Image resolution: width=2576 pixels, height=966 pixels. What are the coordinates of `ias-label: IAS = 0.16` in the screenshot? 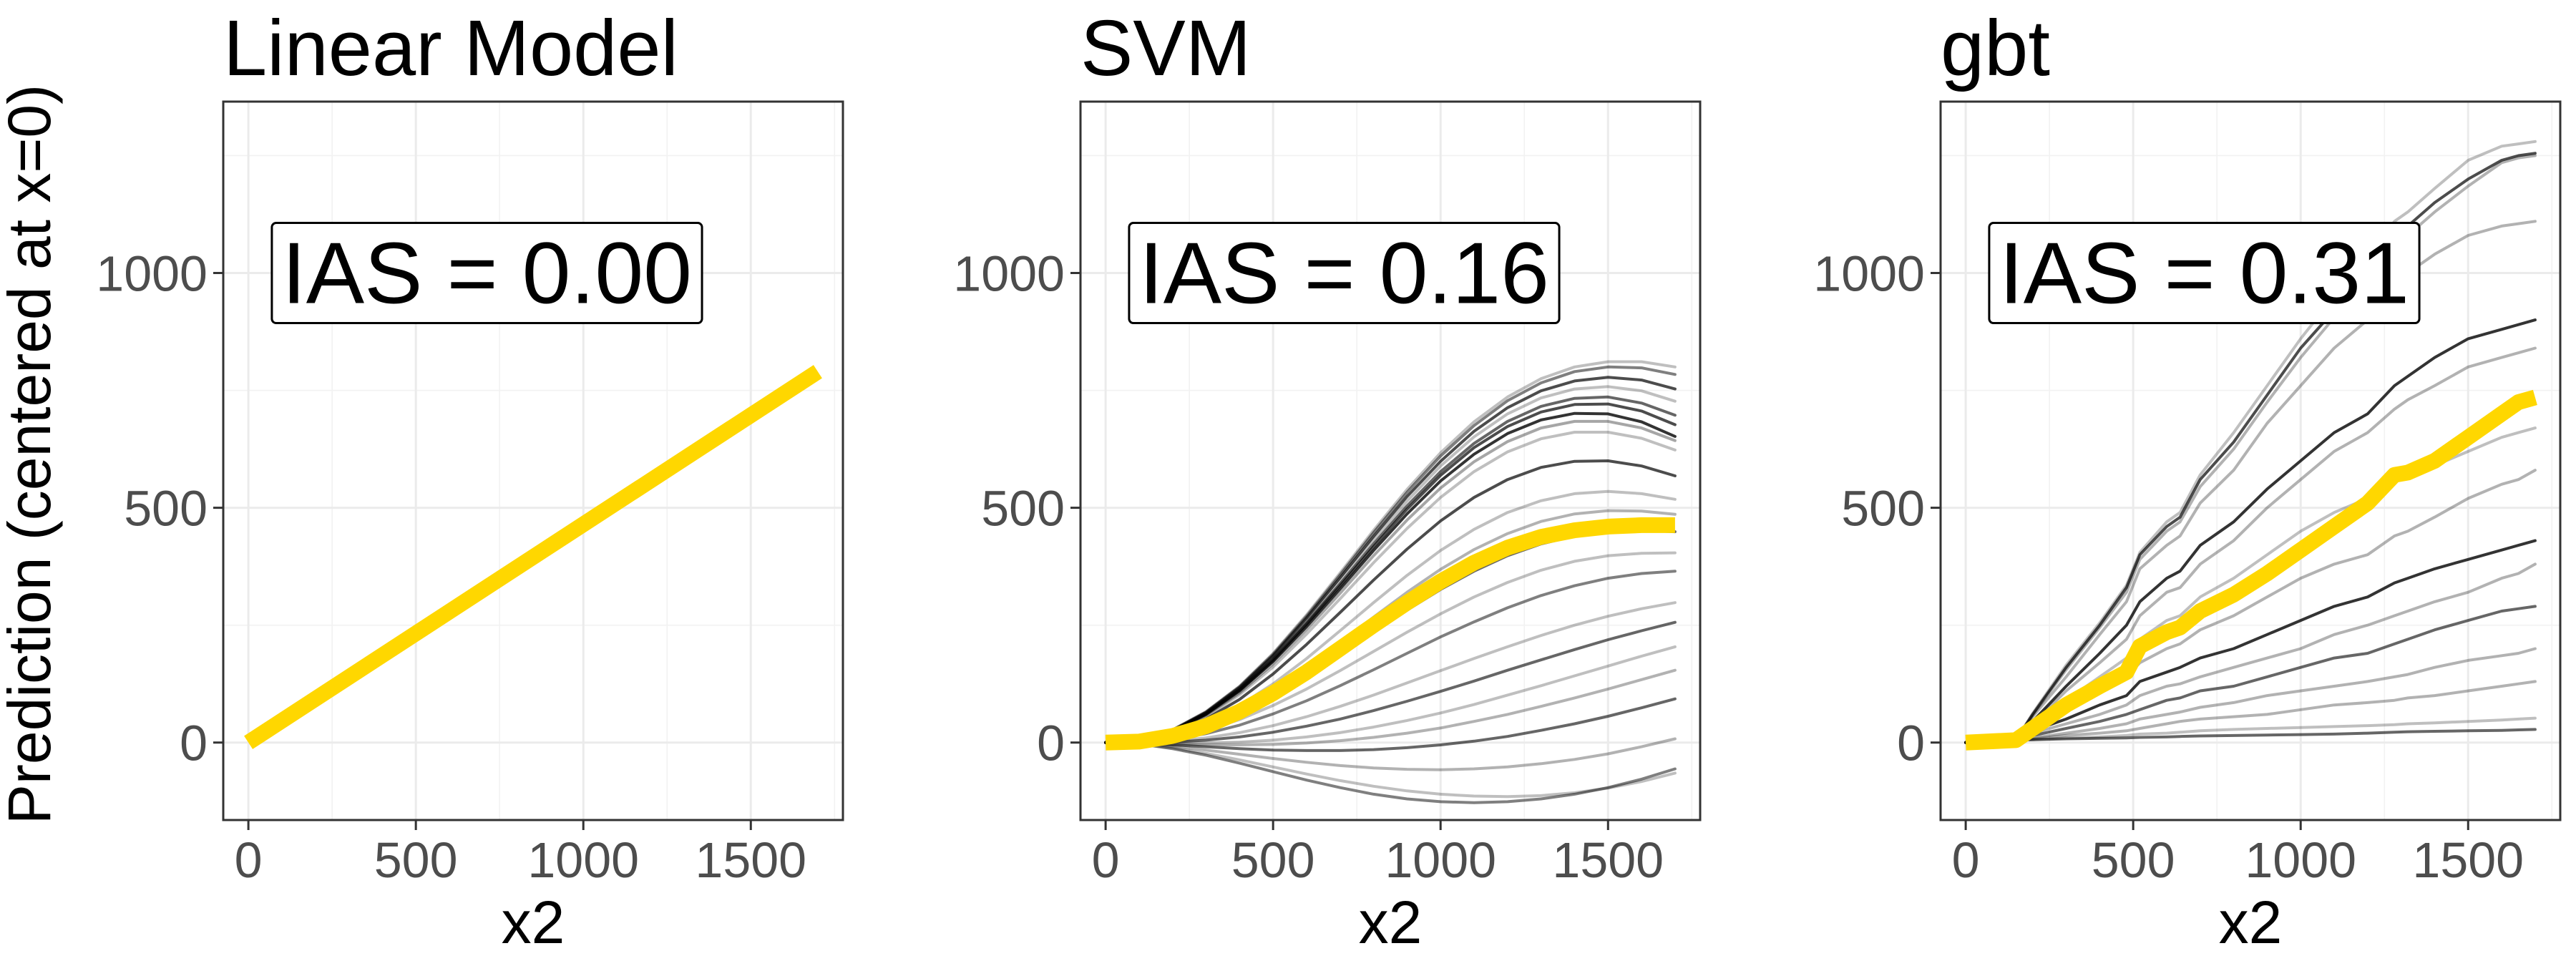 It's located at (1344, 273).